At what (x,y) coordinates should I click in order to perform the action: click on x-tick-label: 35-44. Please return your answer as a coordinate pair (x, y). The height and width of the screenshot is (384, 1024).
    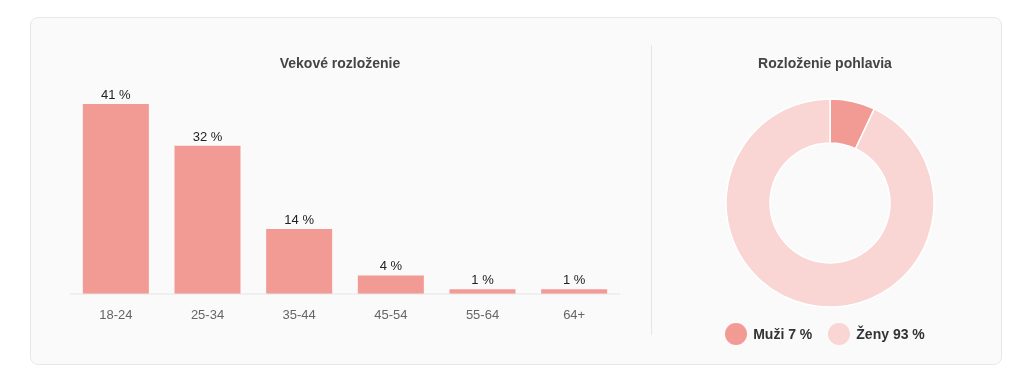
    Looking at the image, I should click on (299, 315).